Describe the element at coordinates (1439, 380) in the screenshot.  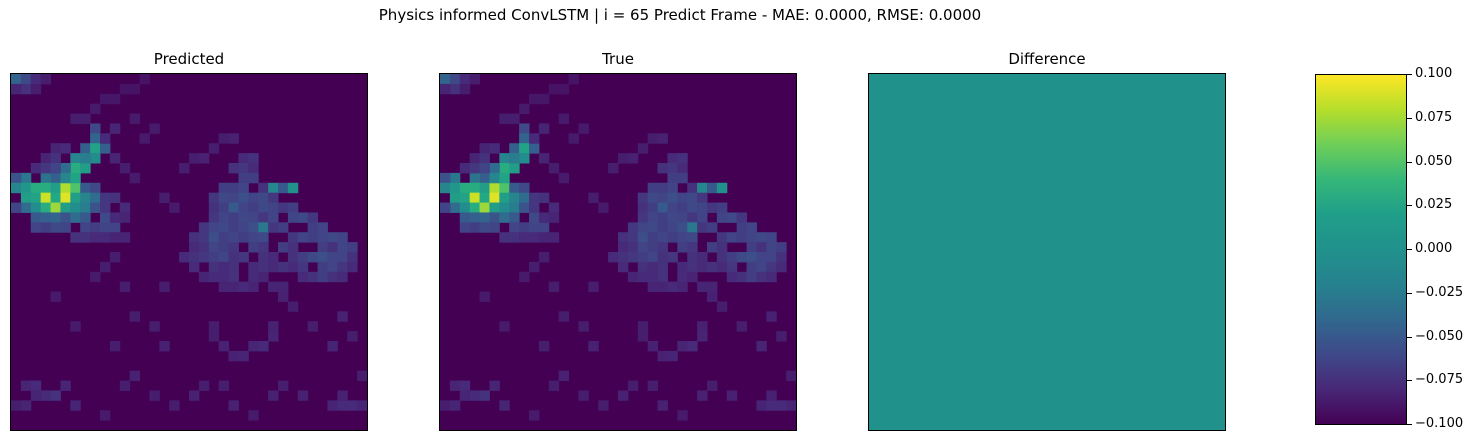
I see `colorbar-tick-label: −0.075` at that location.